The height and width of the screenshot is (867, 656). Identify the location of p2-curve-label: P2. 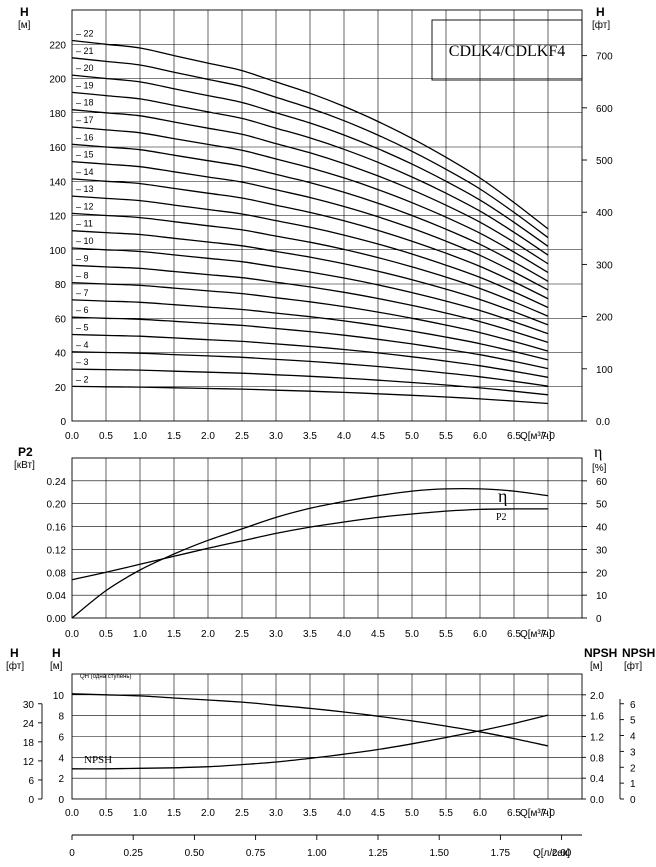
(501, 517).